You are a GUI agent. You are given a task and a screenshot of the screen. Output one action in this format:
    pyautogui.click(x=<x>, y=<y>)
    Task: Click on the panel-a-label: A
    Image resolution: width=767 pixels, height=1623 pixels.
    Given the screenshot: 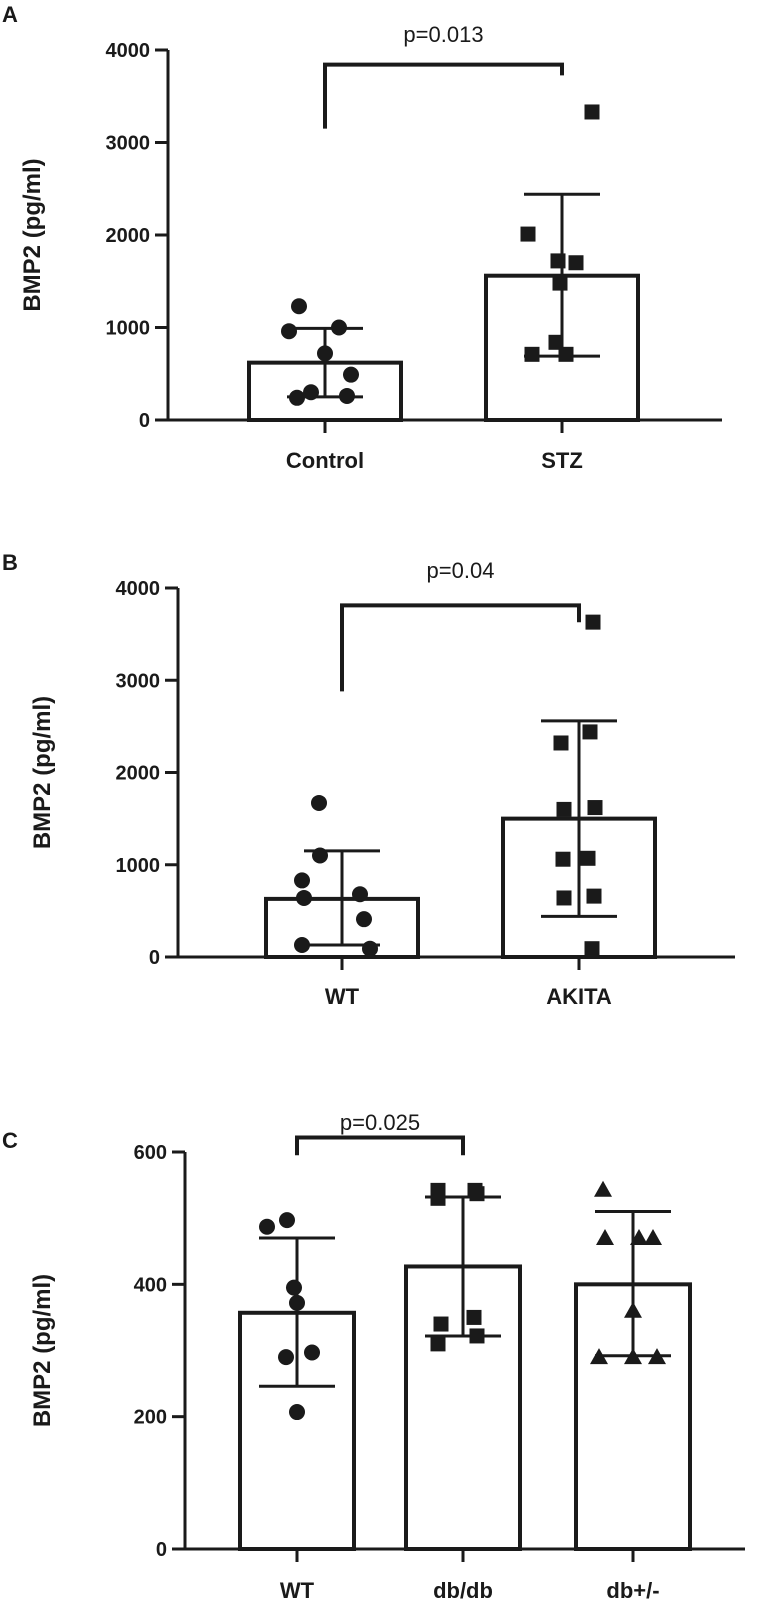 What is the action you would take?
    pyautogui.click(x=10, y=14)
    